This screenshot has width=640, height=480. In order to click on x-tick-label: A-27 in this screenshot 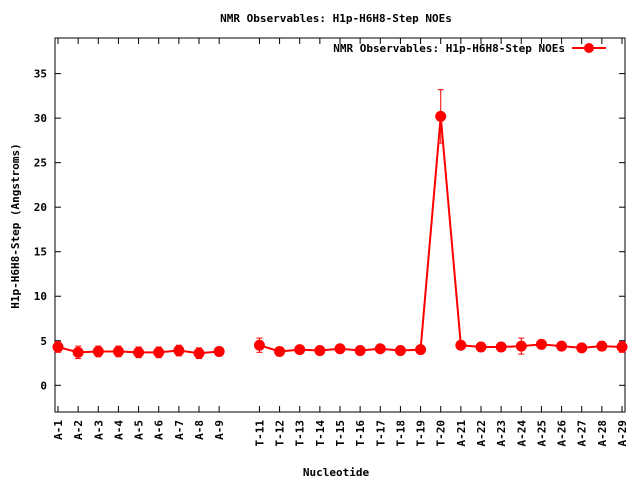, I will do `click(582, 433)`.